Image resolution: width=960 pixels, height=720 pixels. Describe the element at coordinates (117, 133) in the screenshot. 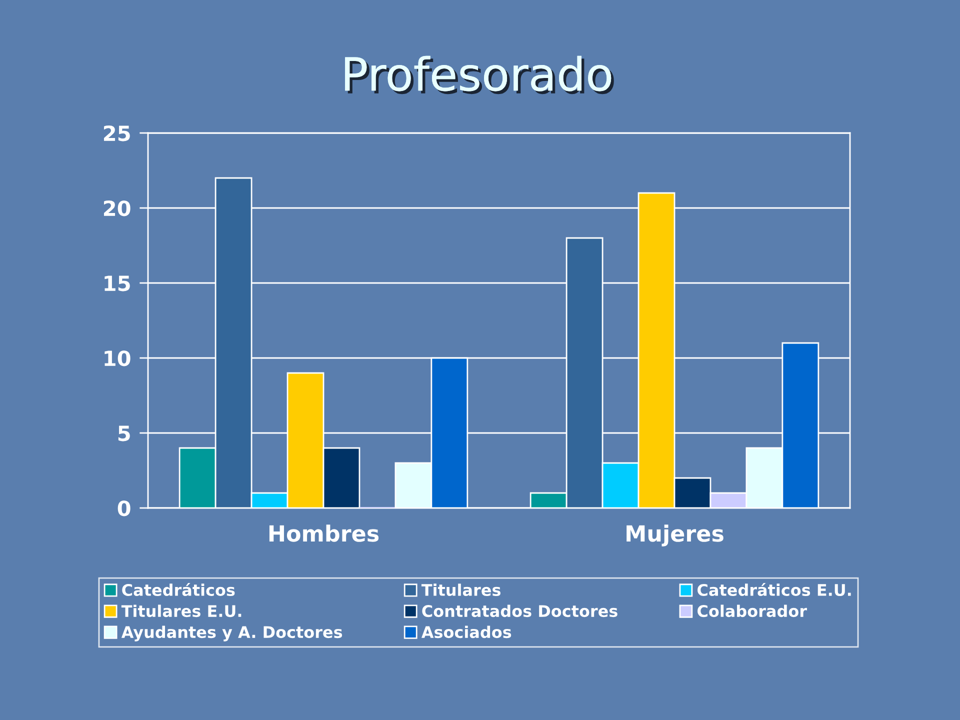

I see `y-tick-label: 25` at that location.